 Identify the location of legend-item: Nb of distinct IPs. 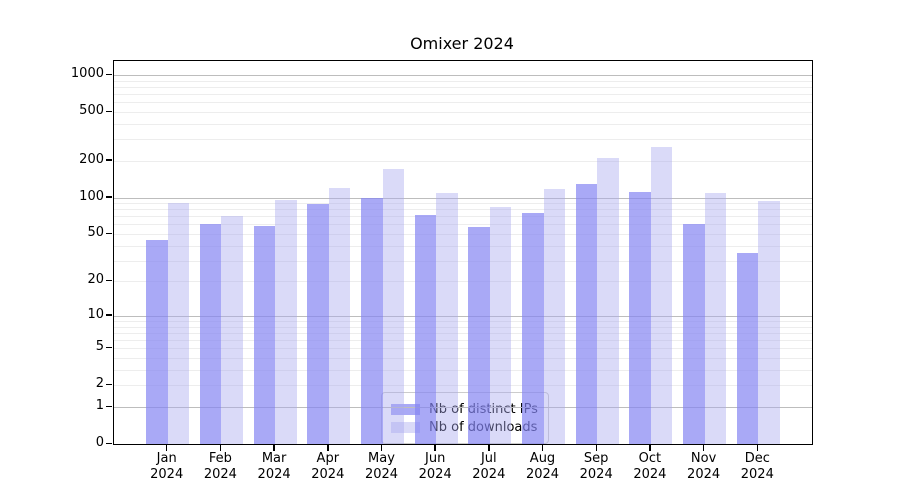
(465, 409).